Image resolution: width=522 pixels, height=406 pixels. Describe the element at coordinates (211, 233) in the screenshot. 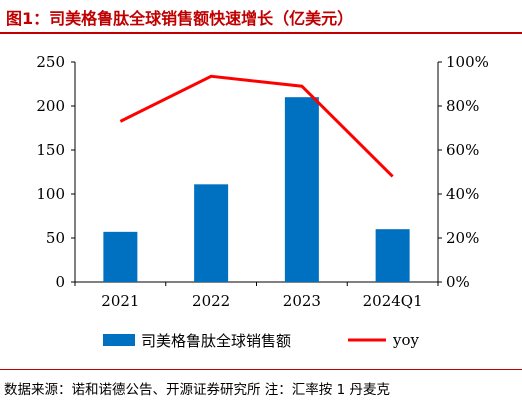

I see `bar-sales-2022` at that location.